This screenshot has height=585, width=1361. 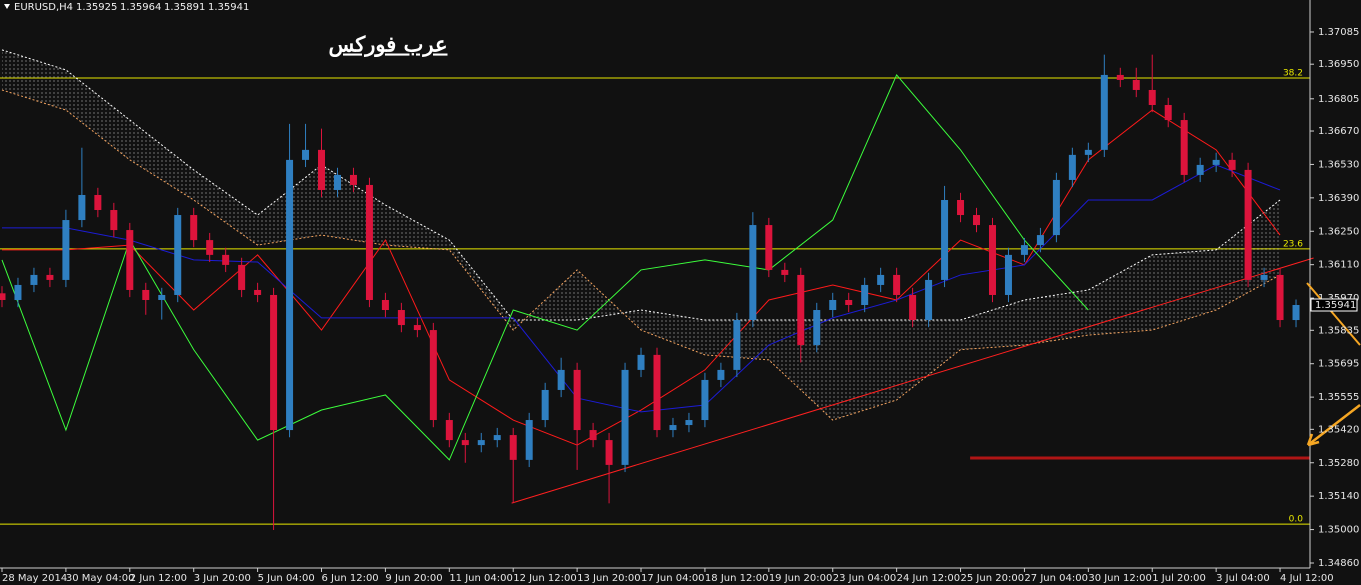 What do you see at coordinates (1338, 563) in the screenshot?
I see `y-tick-label: 1.34860` at bounding box center [1338, 563].